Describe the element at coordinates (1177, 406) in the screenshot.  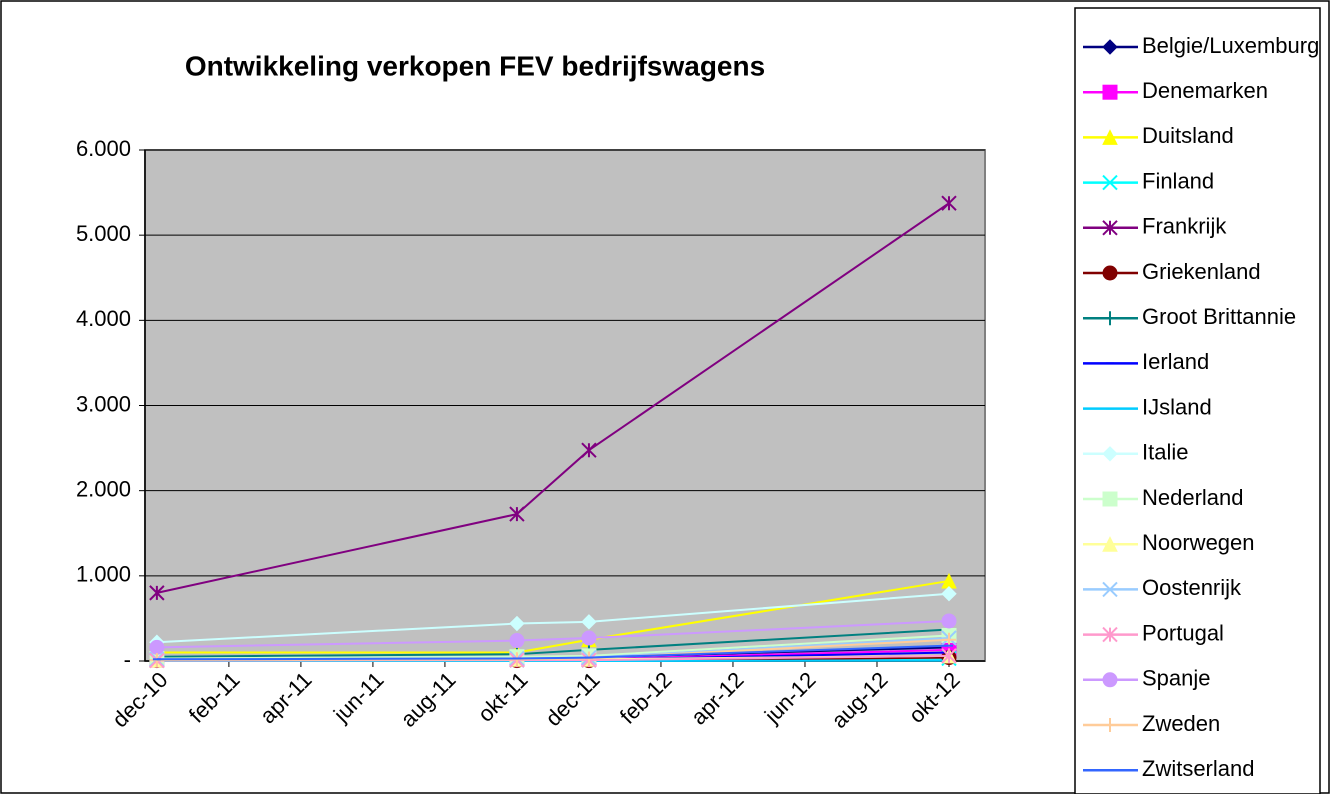
I see `legend-label: IJsland` at that location.